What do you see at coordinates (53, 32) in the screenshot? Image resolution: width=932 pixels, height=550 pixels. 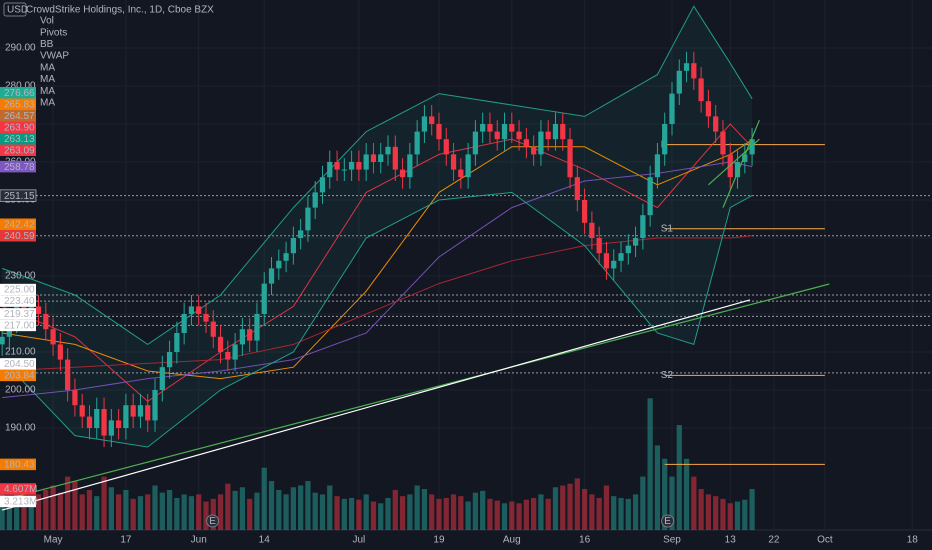 I see `legend-entry: Pivots` at bounding box center [53, 32].